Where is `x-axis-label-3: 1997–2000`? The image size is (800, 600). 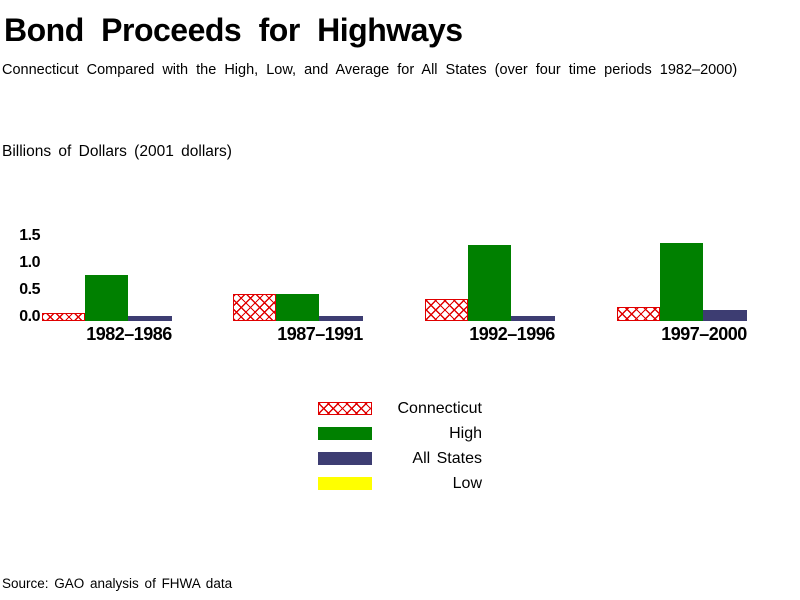 x-axis-label-3: 1997–2000 is located at coordinates (704, 334).